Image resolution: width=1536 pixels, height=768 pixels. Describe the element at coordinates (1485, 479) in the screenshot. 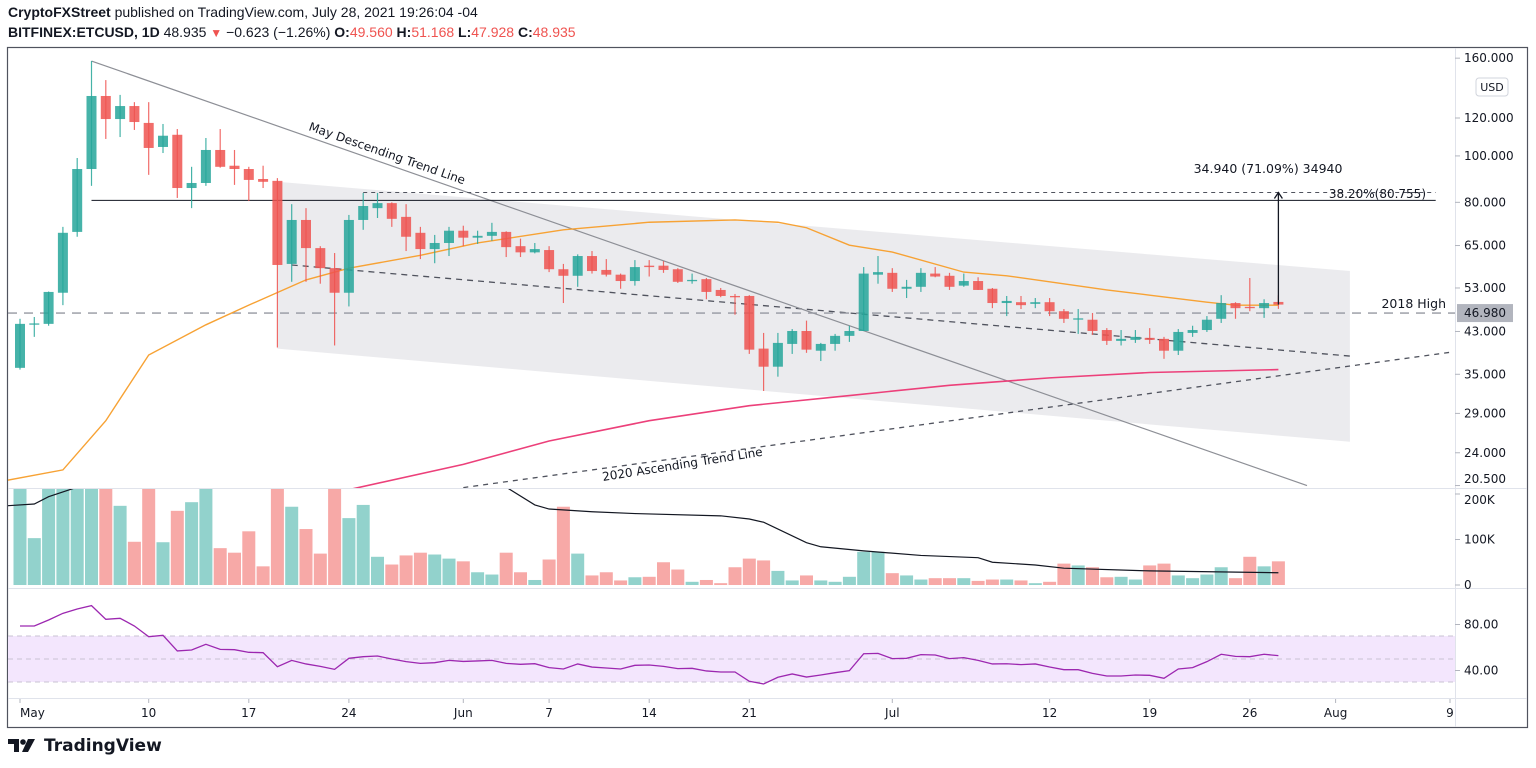

I see `price-tick-label: 20.500` at that location.